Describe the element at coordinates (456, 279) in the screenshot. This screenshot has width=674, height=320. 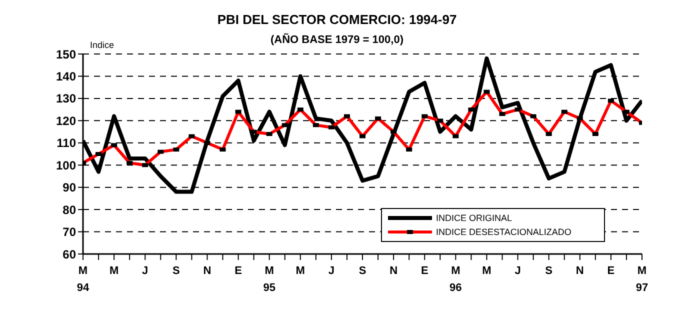
I see `x-tick-label: M 96` at that location.